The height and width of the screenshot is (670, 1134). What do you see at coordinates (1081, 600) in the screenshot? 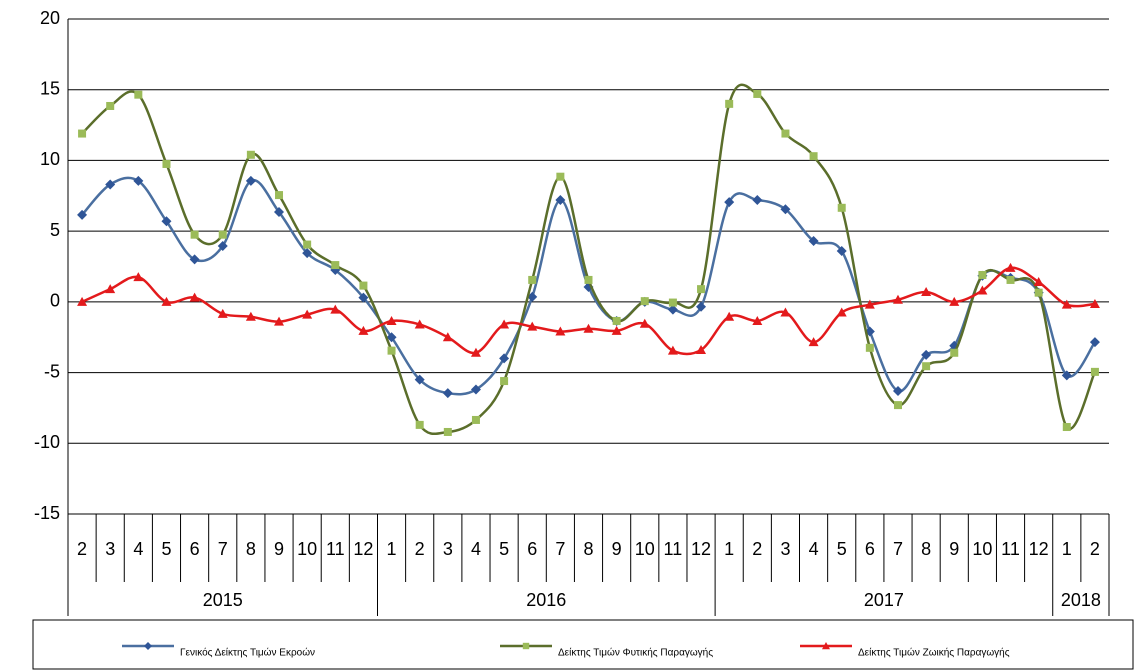
I see `year-label: 2018` at bounding box center [1081, 600].